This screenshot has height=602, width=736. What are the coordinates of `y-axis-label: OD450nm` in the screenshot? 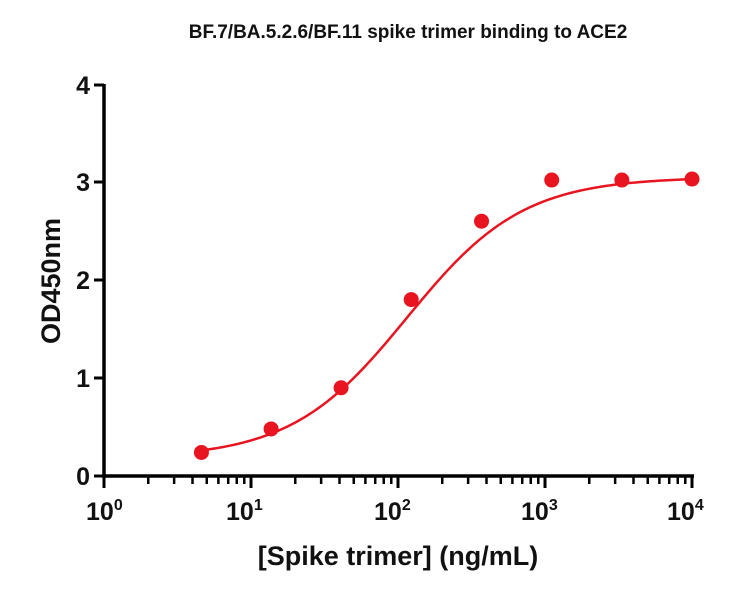 It's located at (51, 281).